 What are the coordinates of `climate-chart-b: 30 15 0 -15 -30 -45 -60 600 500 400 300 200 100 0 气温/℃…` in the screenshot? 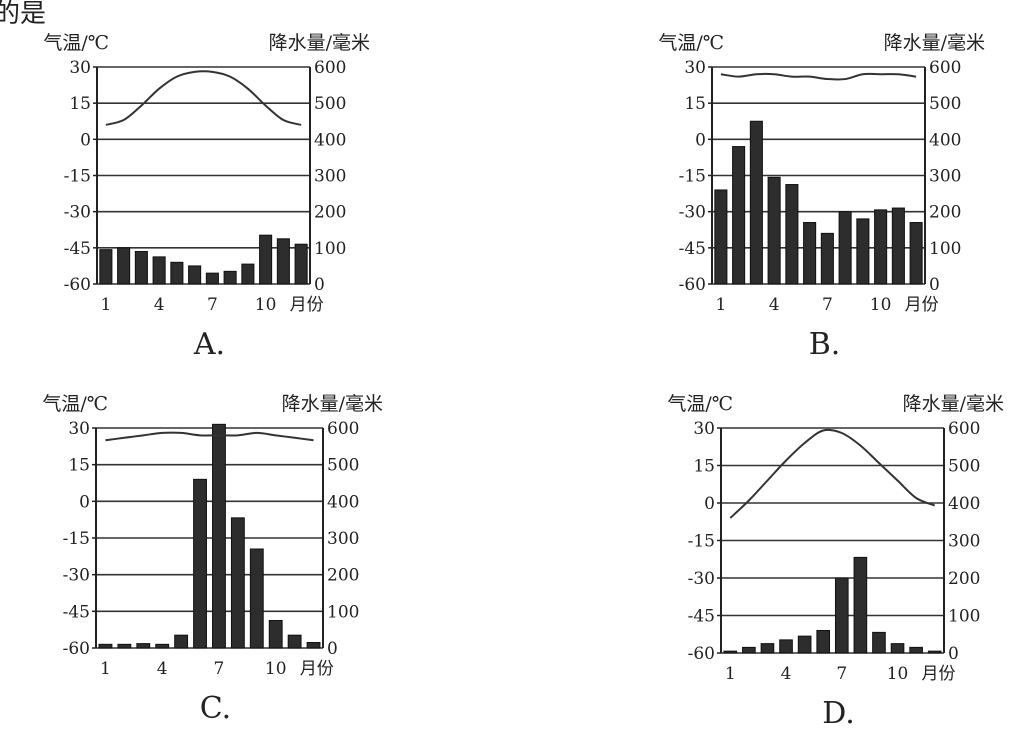 It's located at (821, 197).